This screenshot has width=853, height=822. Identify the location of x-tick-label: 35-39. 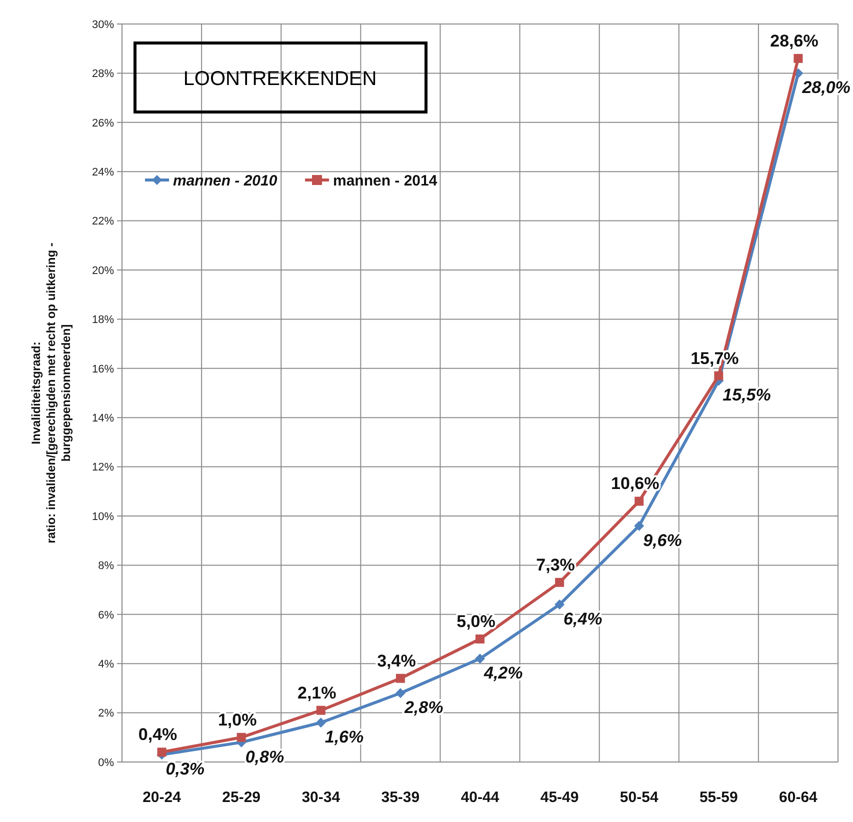
(400, 797).